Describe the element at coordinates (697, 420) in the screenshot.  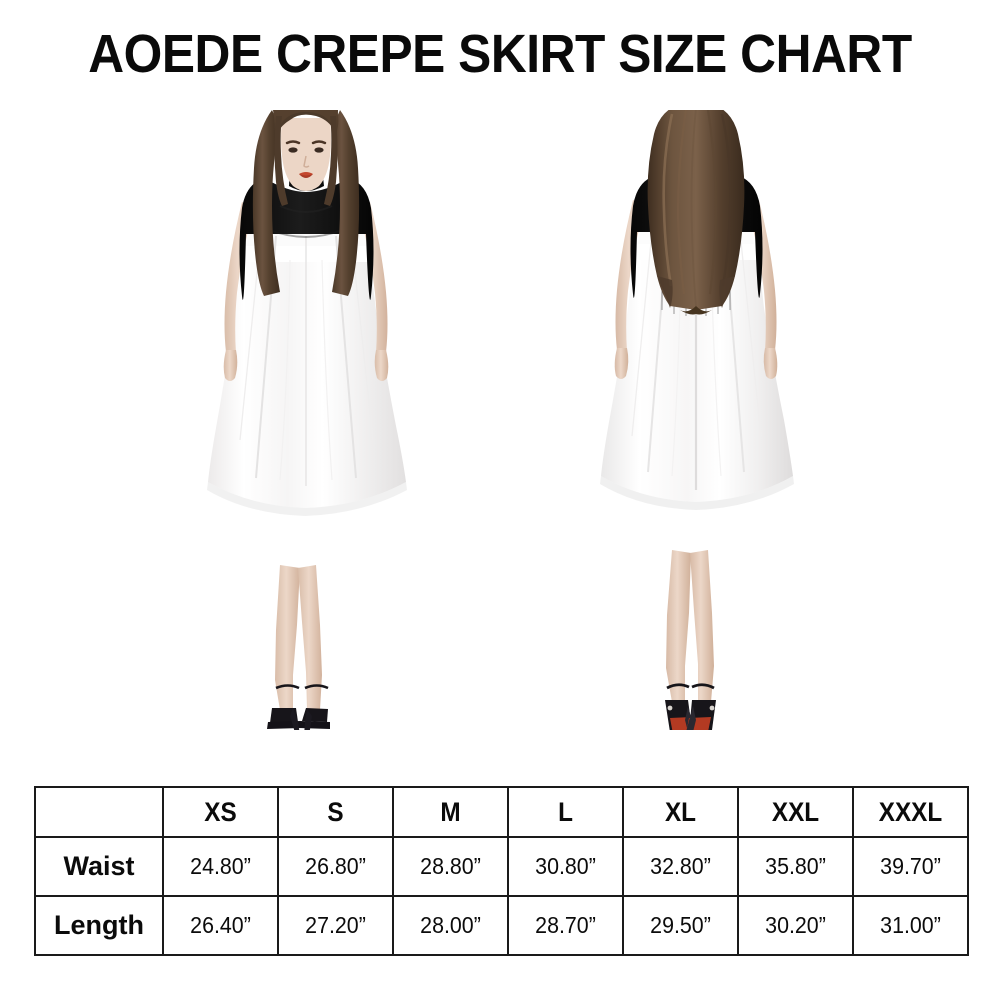
I see `back-view-illustration` at that location.